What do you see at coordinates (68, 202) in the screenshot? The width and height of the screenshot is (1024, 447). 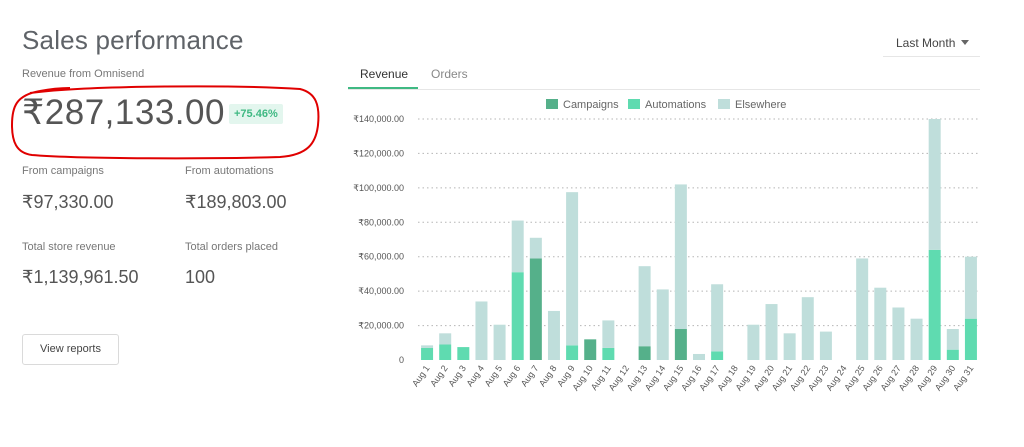 I see `campaigns-value: ₹97,330.00` at bounding box center [68, 202].